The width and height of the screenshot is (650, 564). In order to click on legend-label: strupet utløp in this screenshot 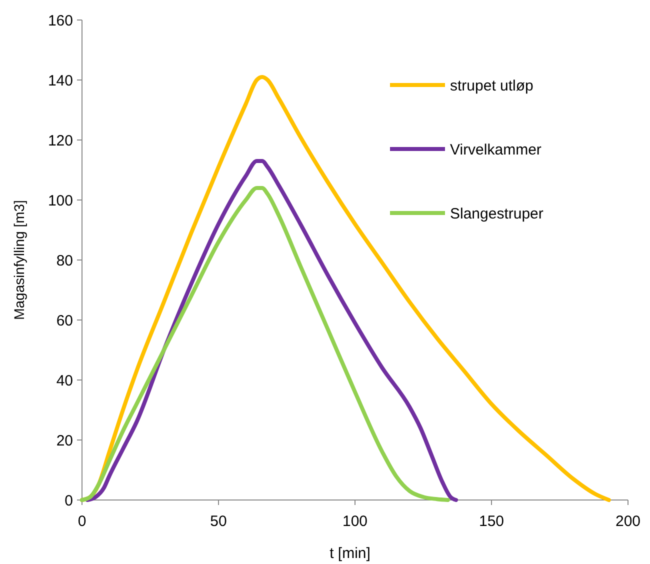, I will do `click(492, 85)`.